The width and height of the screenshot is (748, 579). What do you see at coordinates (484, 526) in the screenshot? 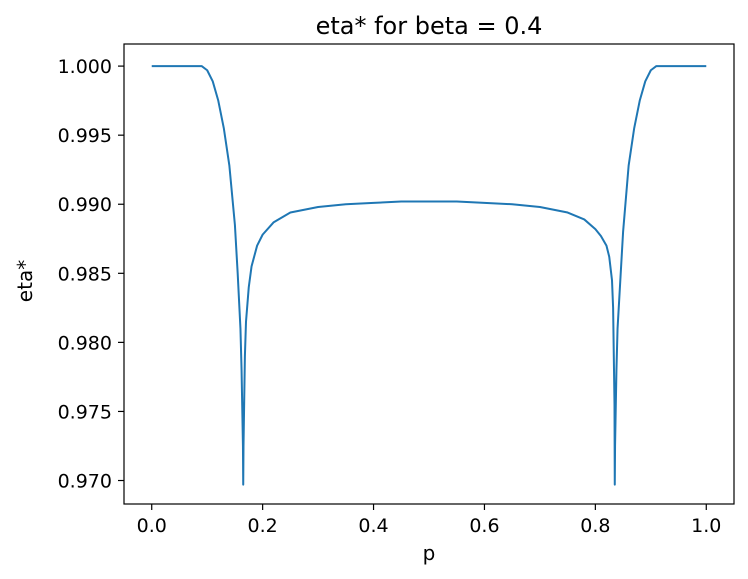
I see `x-tick-label: 0.6` at bounding box center [484, 526].